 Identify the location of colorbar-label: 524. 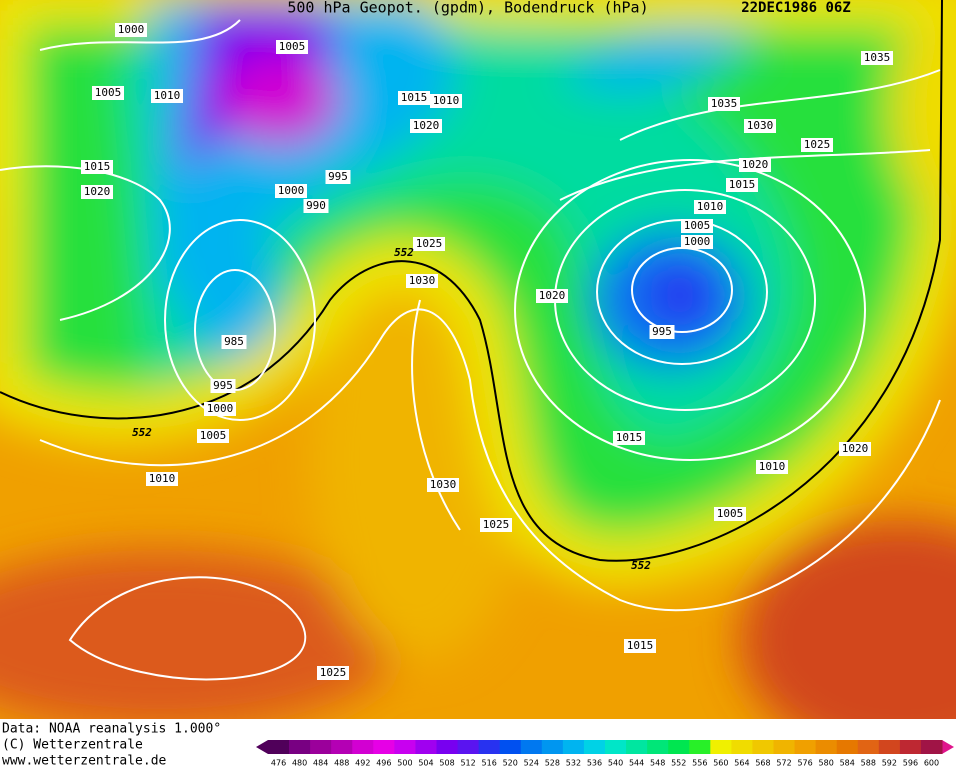
(531, 763).